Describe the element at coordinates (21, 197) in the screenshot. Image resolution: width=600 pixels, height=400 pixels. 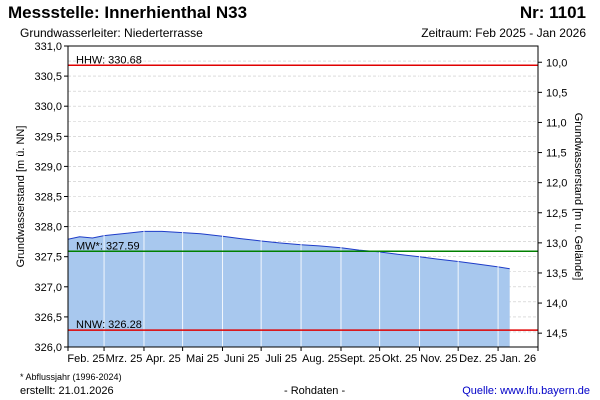
I see `y-axis-title-left: Grundwasserstand [m ü. NN]` at that location.